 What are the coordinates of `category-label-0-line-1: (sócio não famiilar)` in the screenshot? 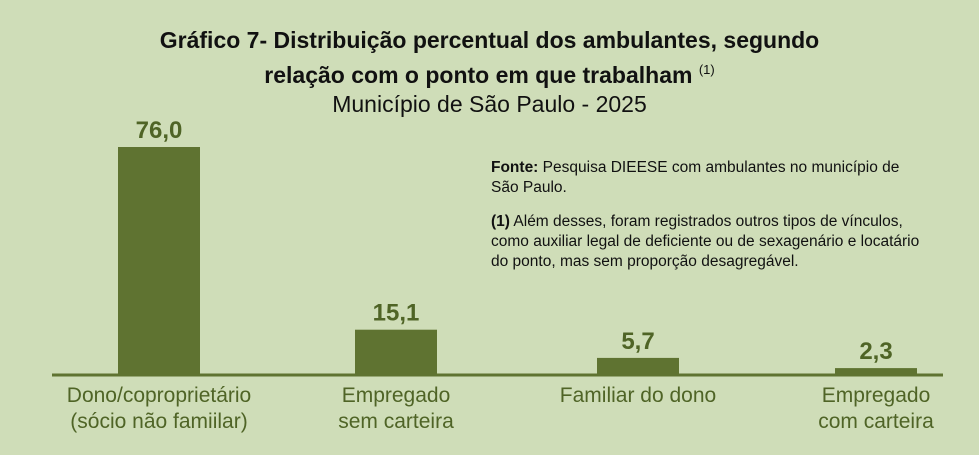 It's located at (158, 421).